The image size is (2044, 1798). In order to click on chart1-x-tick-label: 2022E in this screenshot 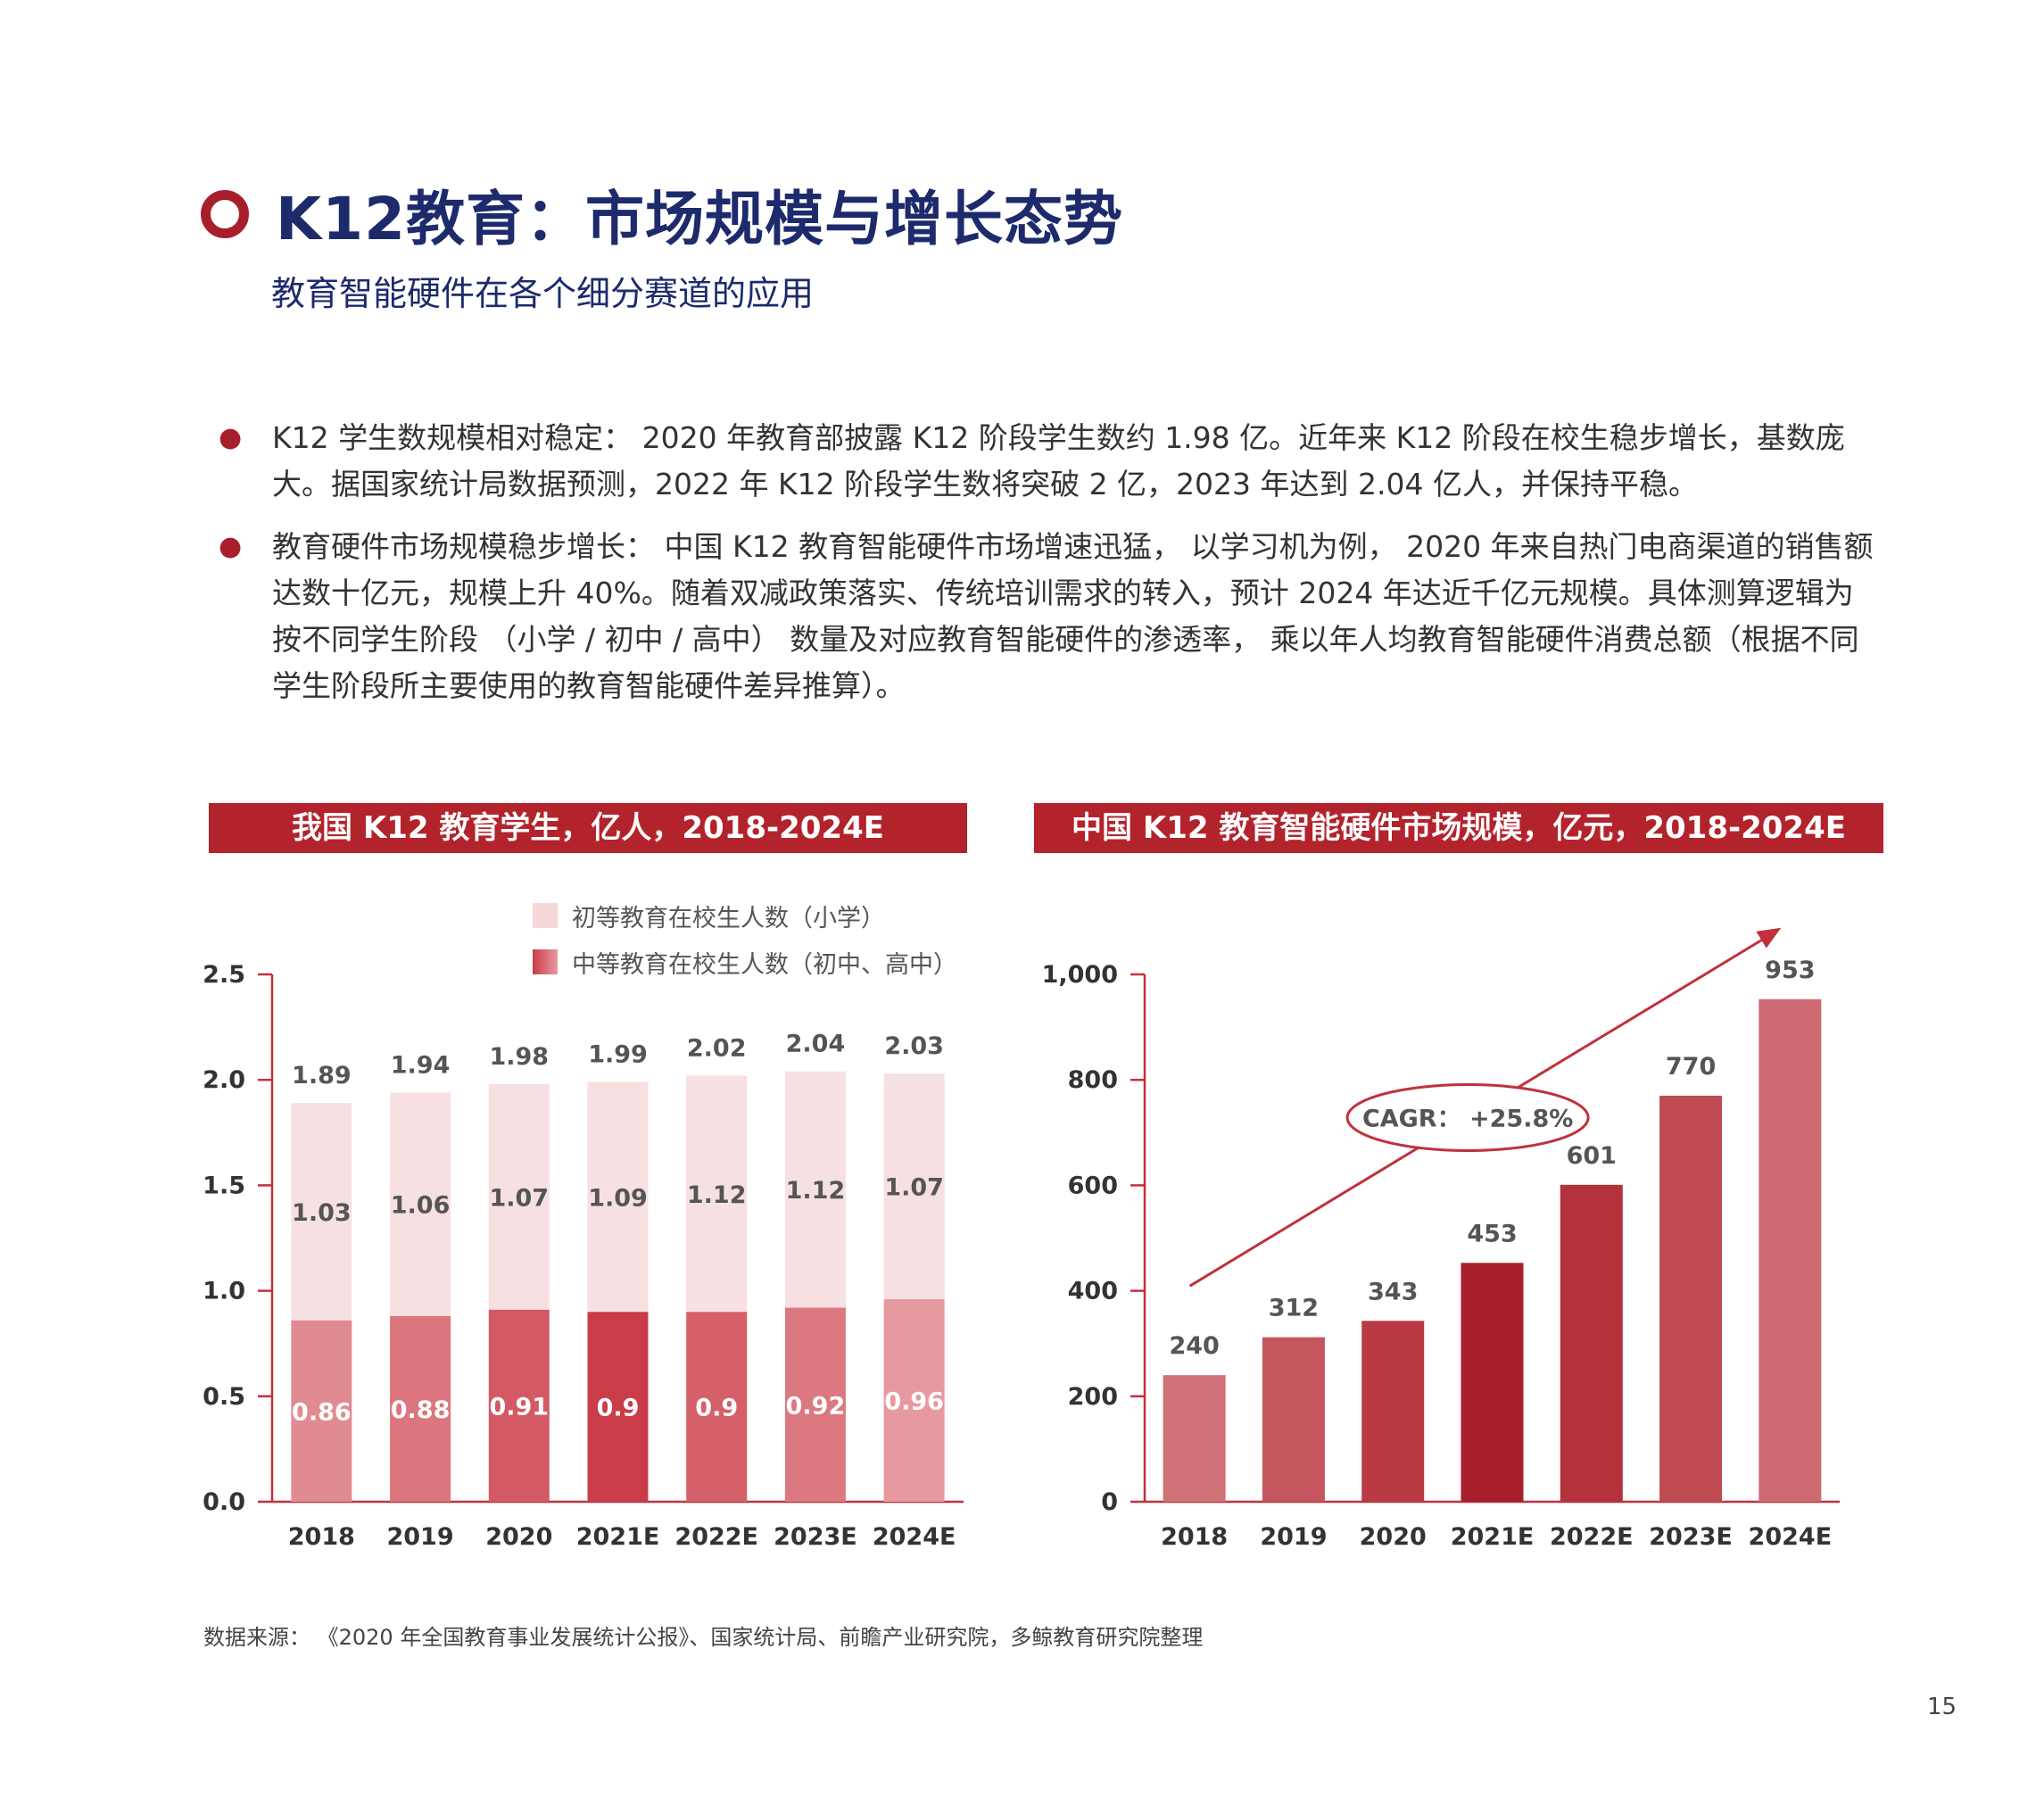, I will do `click(716, 1537)`.